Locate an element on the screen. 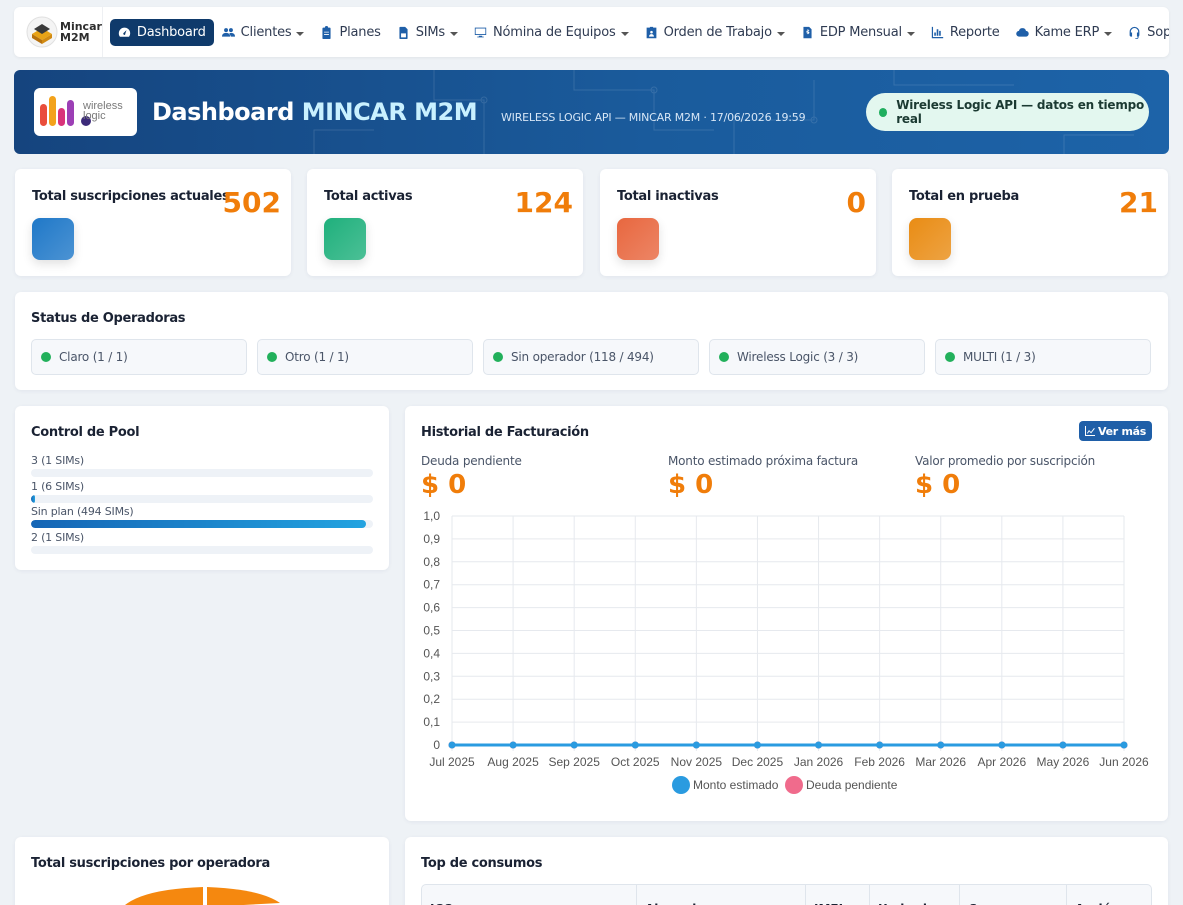 Image resolution: width=1183 pixels, height=905 pixels. kpi-value: $ 0 is located at coordinates (938, 485).